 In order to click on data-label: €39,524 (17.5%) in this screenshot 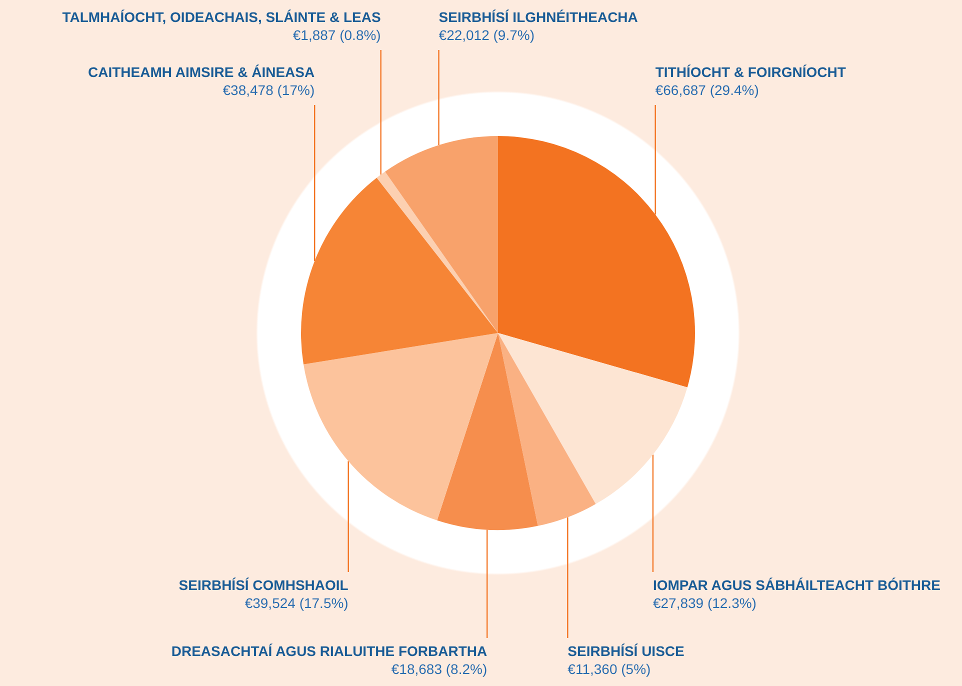, I will do `click(296, 603)`.